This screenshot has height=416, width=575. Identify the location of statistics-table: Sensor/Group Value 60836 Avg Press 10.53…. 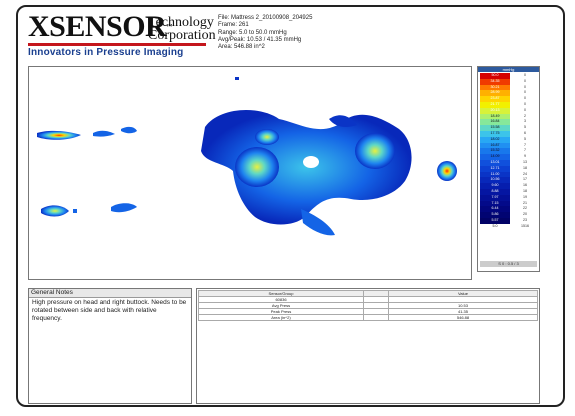
(368, 305).